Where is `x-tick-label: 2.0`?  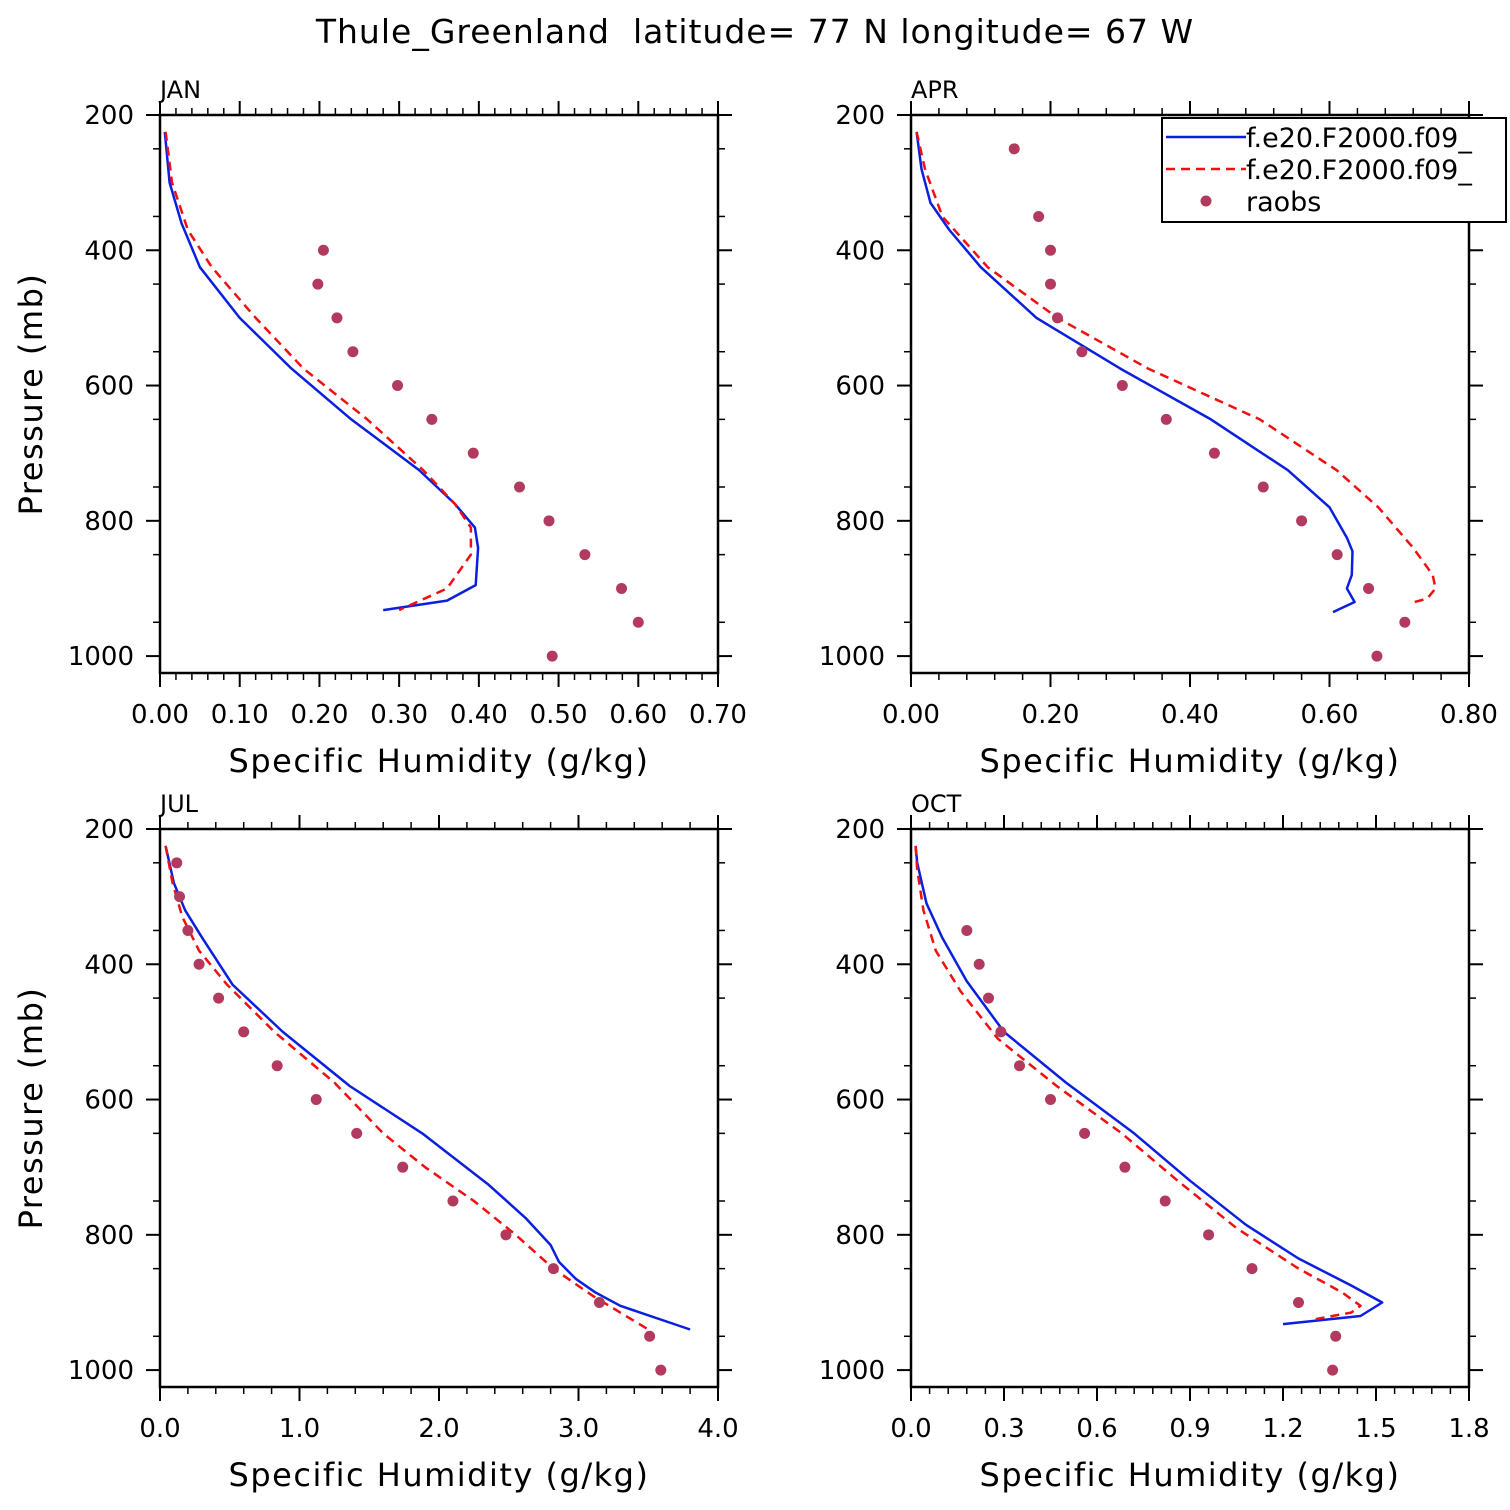
x-tick-label: 2.0 is located at coordinates (438, 1429).